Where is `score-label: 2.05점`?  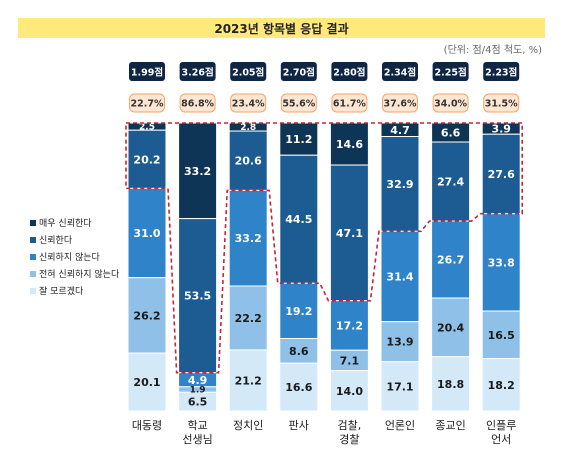 score-label: 2.05점 is located at coordinates (248, 73).